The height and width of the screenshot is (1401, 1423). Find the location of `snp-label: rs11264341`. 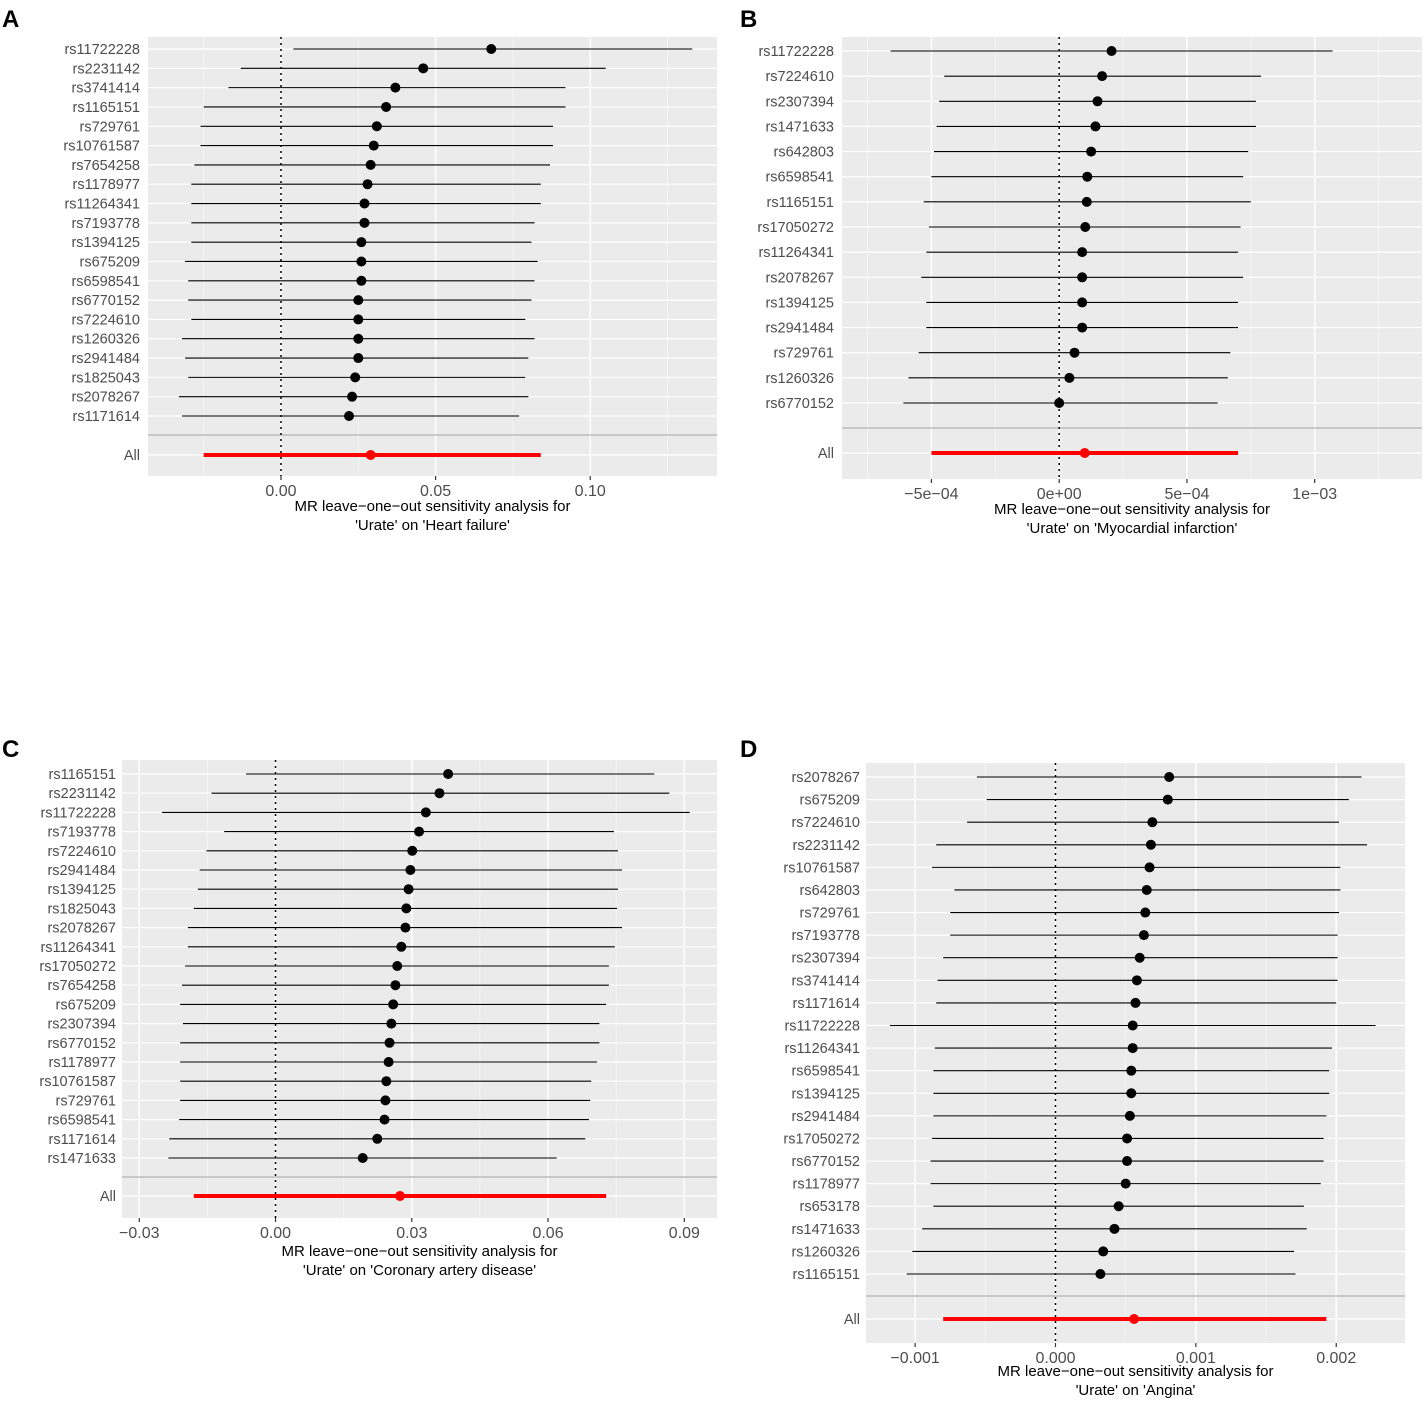

snp-label: rs11264341 is located at coordinates (822, 1049).